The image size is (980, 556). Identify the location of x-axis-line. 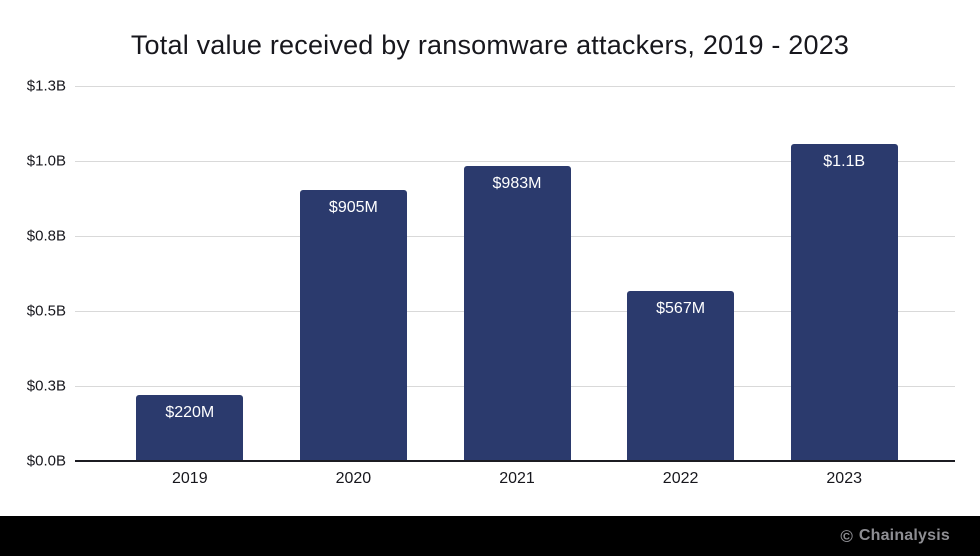
(515, 461).